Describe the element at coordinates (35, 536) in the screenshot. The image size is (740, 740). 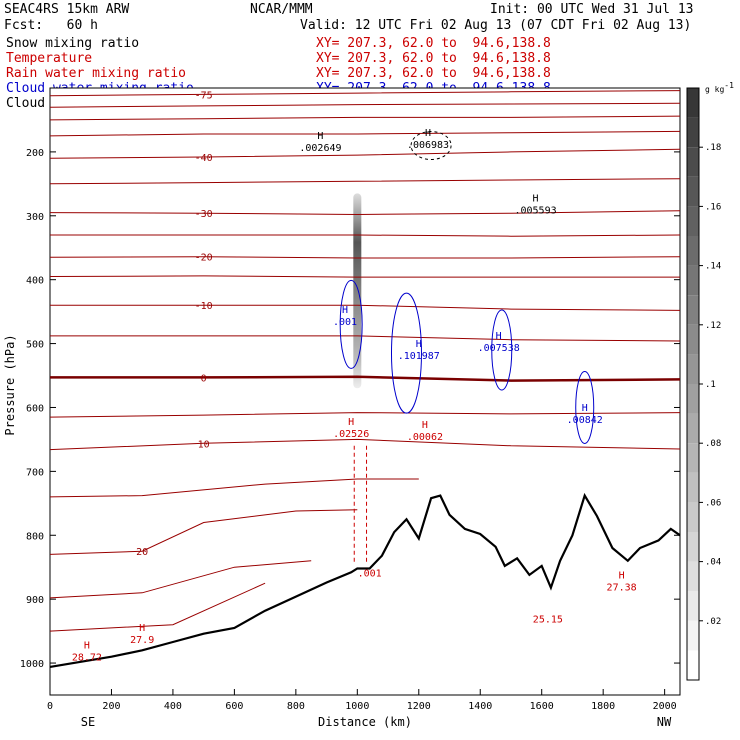
I see `y-tick-label: 800` at that location.